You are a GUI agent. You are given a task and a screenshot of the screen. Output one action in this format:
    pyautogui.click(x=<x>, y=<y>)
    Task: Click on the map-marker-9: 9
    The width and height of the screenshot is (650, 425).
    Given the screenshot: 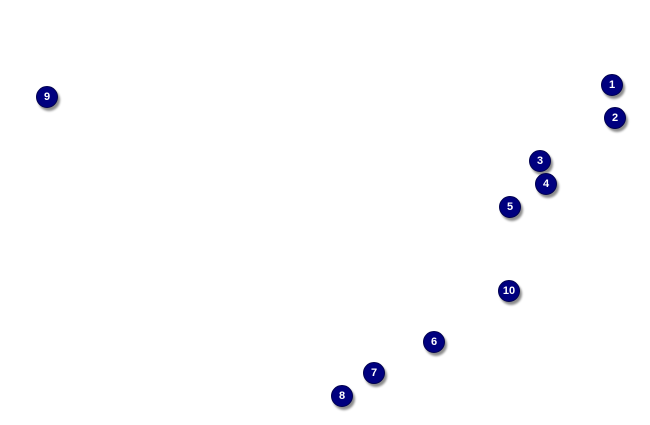 What is the action you would take?
    pyautogui.click(x=47, y=97)
    